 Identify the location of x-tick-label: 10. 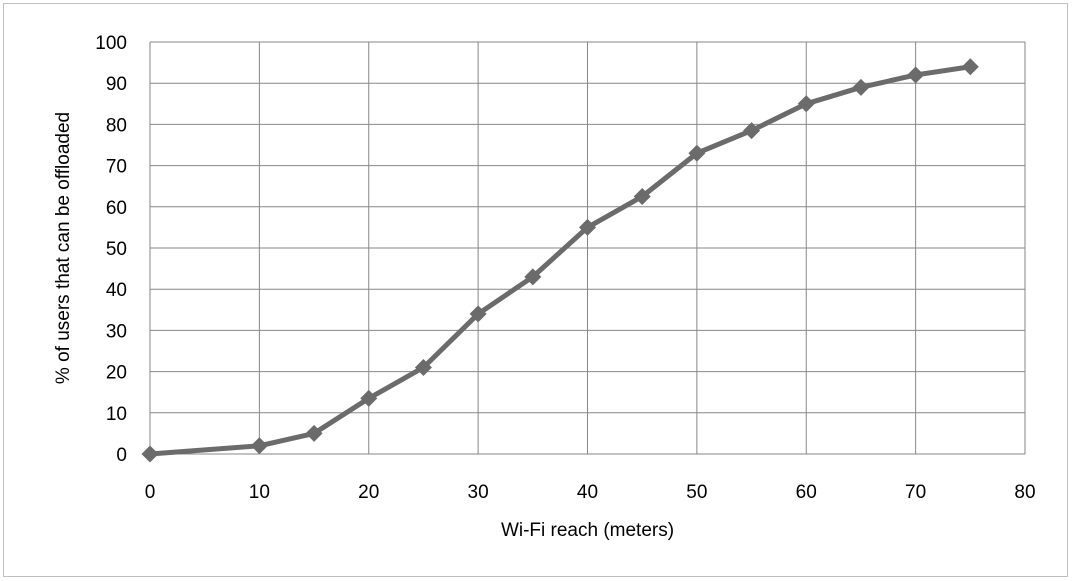
(259, 492).